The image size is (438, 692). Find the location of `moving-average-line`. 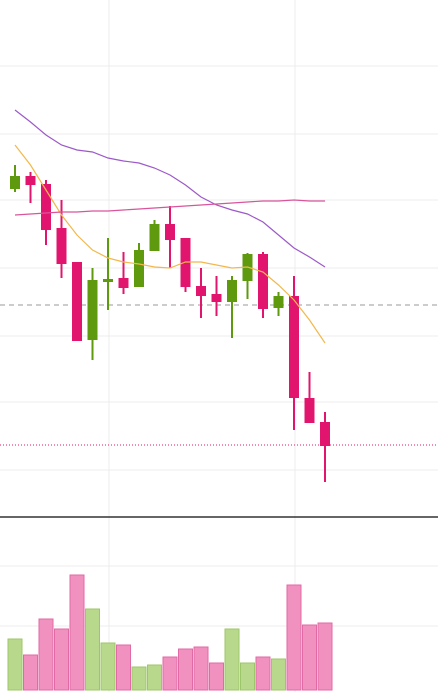

moving-average-line is located at coordinates (169, 207).